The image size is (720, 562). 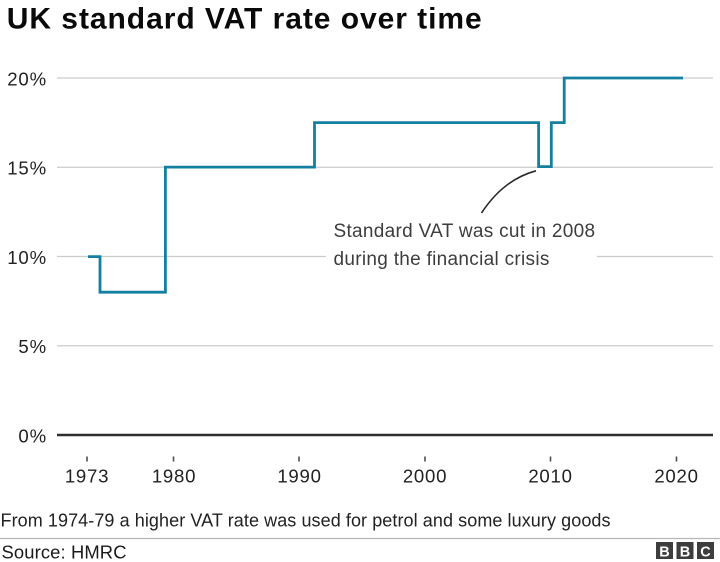 I want to click on svg-text: Source: HMRC, so click(x=64, y=552).